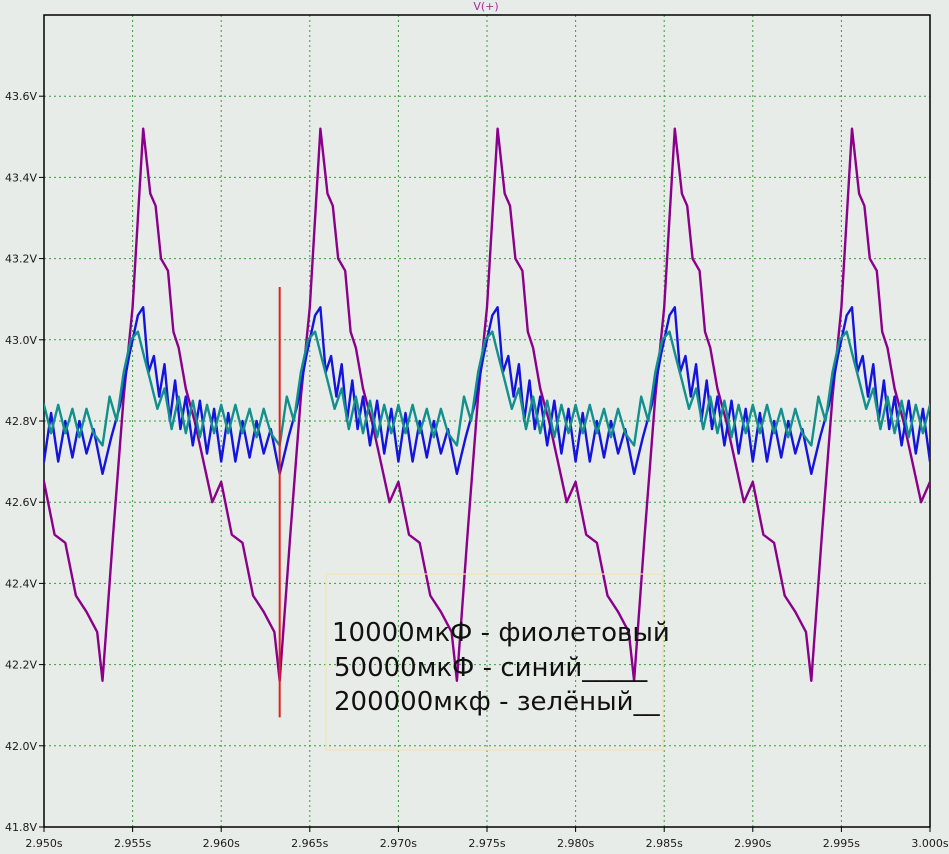 The width and height of the screenshot is (949, 854). What do you see at coordinates (752, 843) in the screenshot?
I see `x-tick-label: 2.990s` at bounding box center [752, 843].